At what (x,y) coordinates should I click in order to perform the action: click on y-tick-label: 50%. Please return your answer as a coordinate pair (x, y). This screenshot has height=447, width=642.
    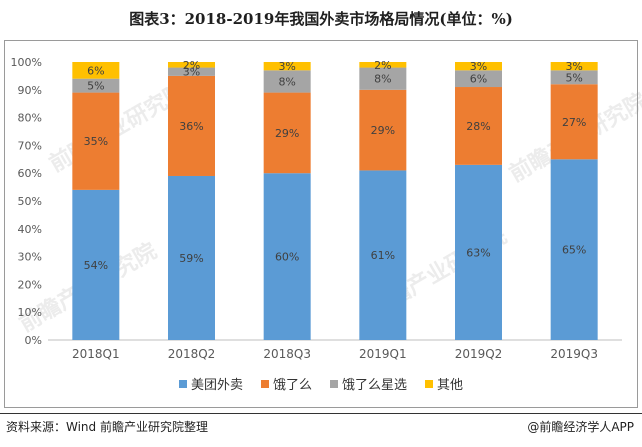
    Looking at the image, I should click on (30, 201).